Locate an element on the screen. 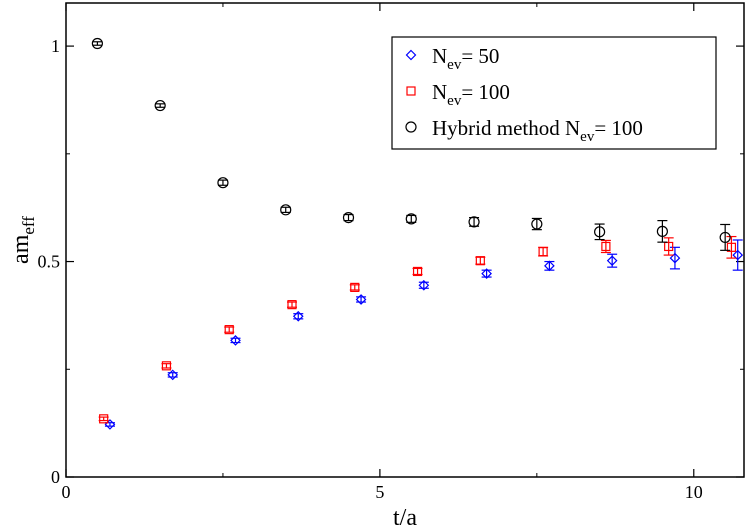  legend-label: Nev= 50 is located at coordinates (465, 58).